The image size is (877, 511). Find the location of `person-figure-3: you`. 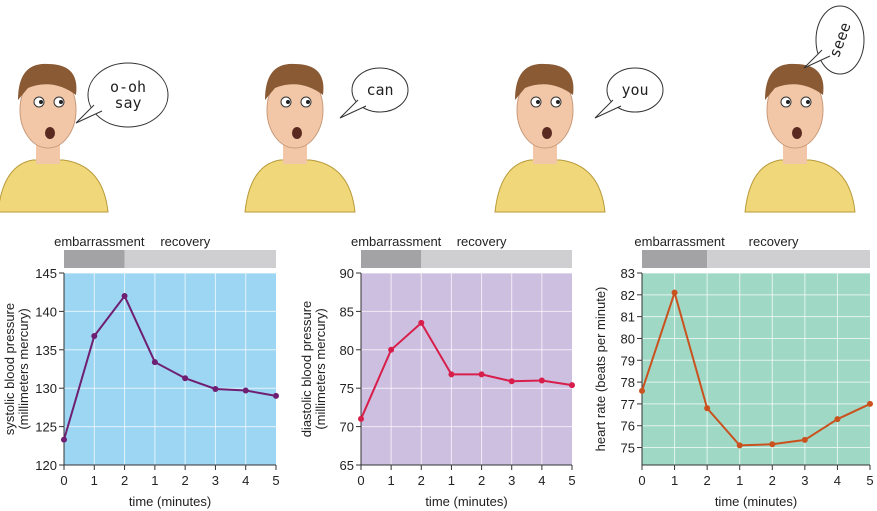

person-figure-3: you is located at coordinates (579, 138).